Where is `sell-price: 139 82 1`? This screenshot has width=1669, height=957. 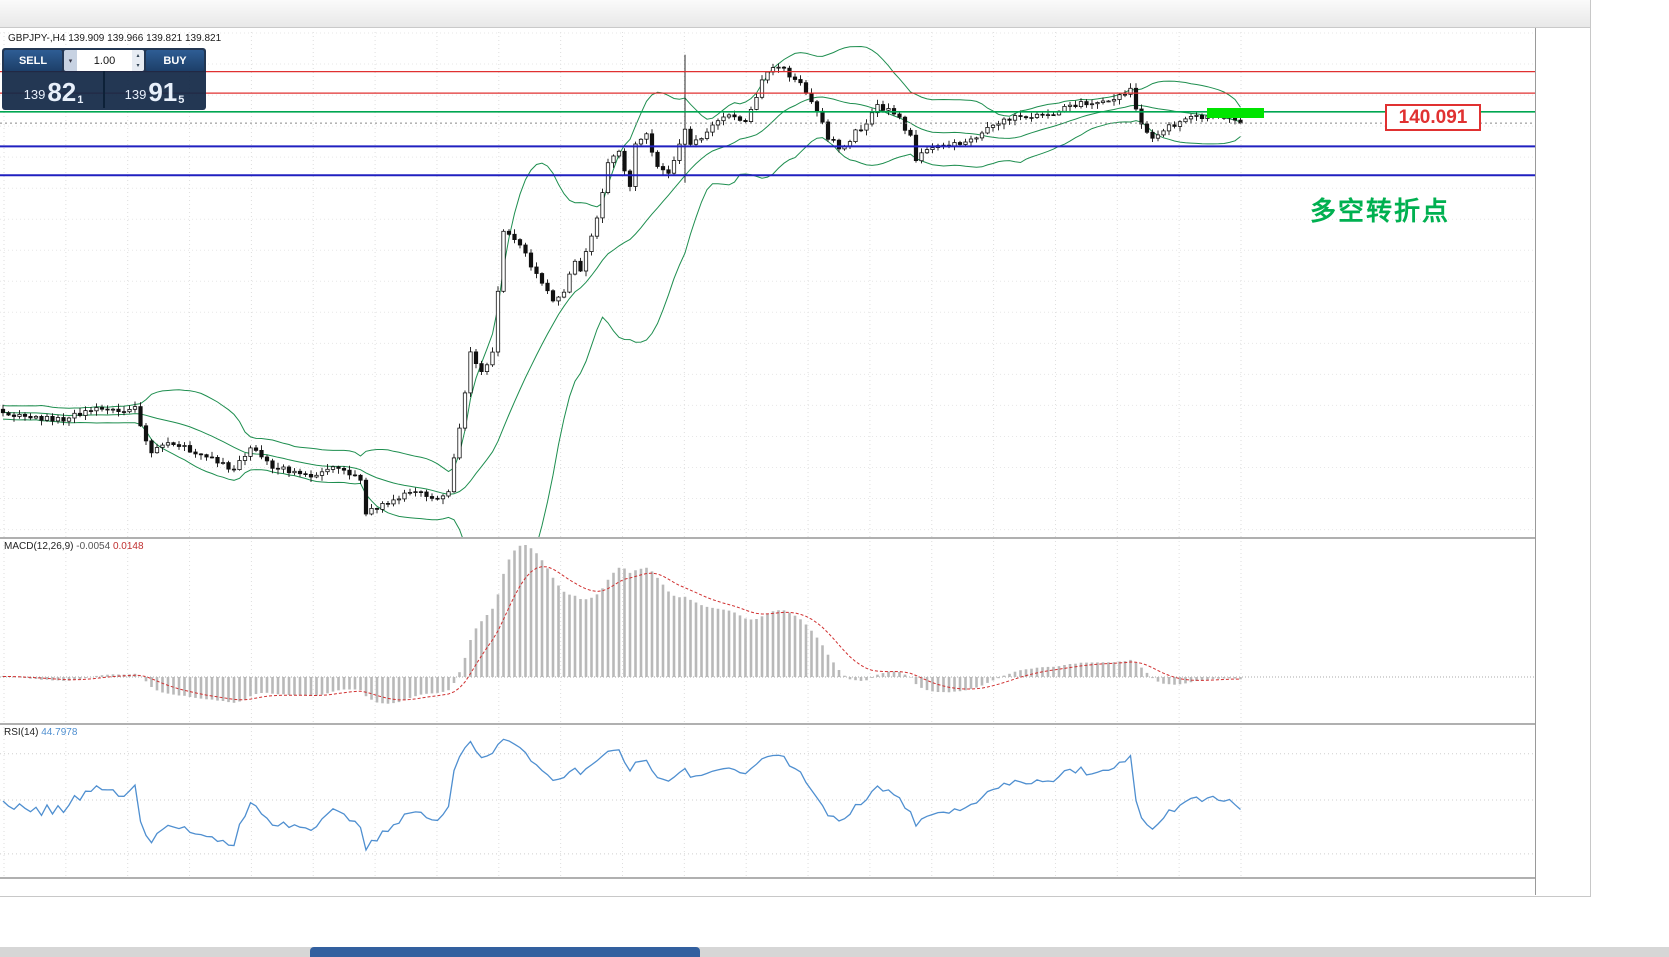 sell-price: 139 82 1 is located at coordinates (53, 89).